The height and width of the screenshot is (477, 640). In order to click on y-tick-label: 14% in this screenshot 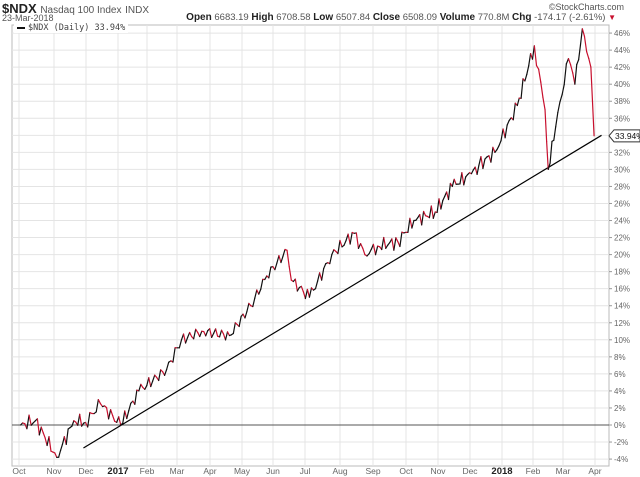, I will do `click(622, 306)`.